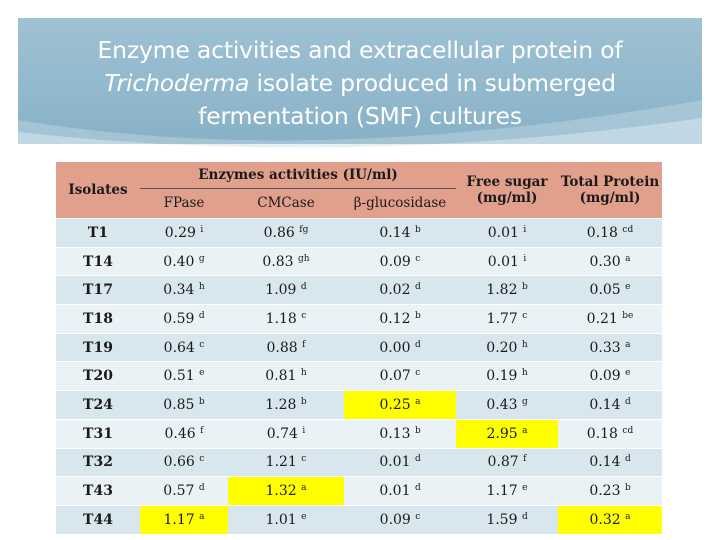 Image resolution: width=720 pixels, height=540 pixels. Describe the element at coordinates (286, 203) in the screenshot. I see `header-cmcase: CMCase` at that location.